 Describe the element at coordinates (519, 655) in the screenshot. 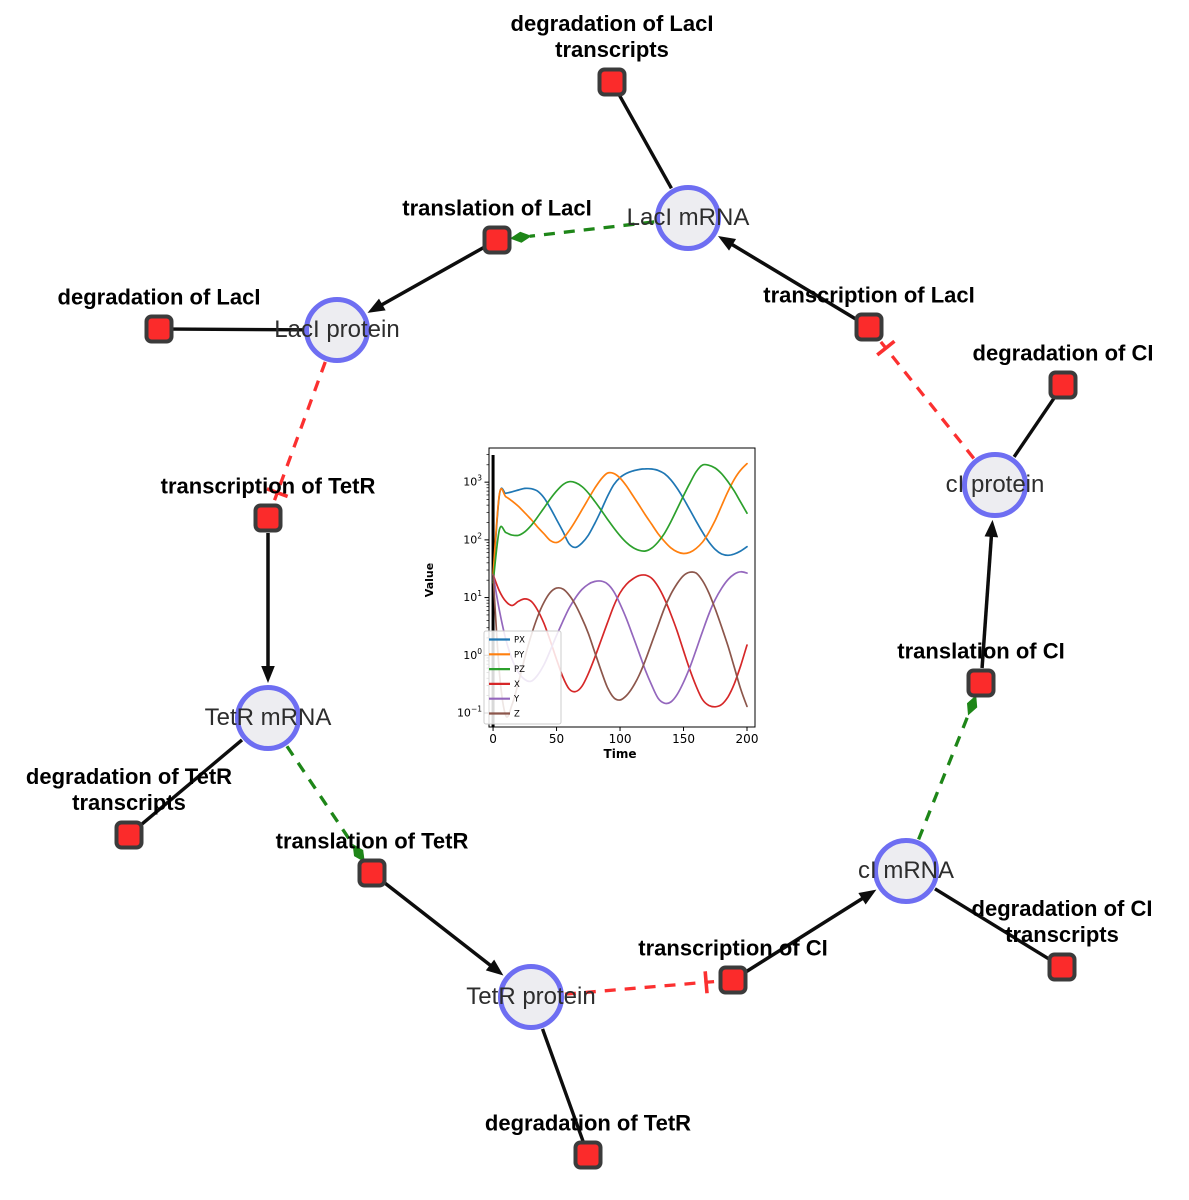

I see `legend-label-PY: PY` at that location.